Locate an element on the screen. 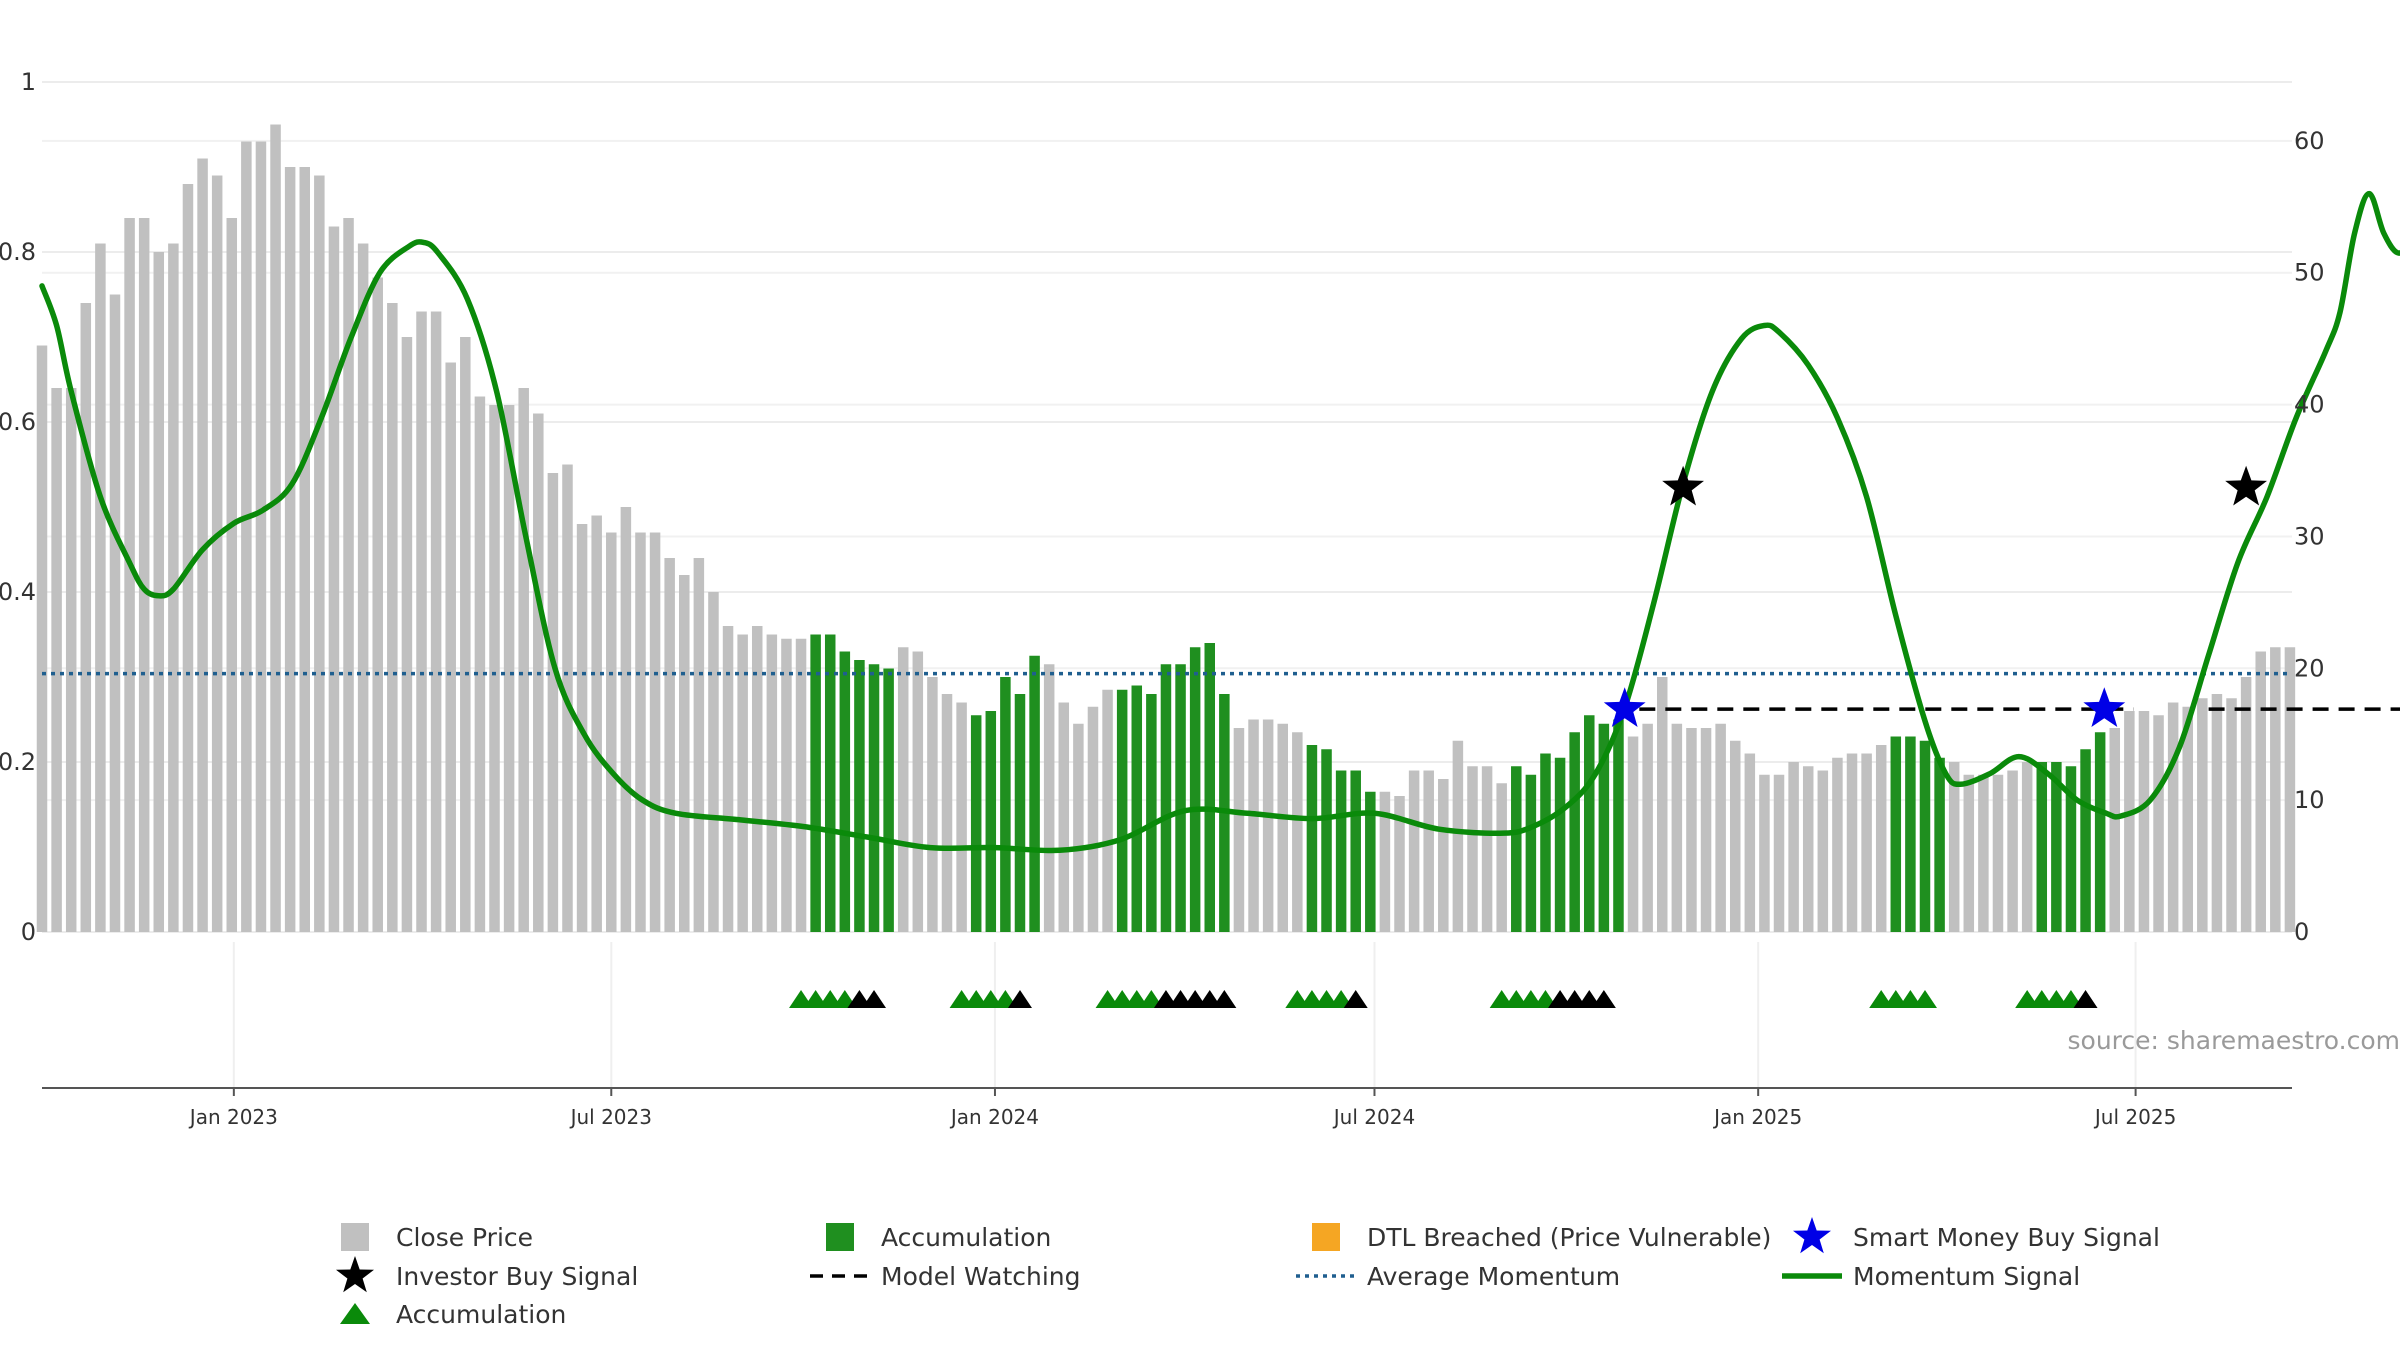 Image resolution: width=2400 pixels, height=1350 pixels. accumulation-triangle-green is located at coordinates (1924, 999).